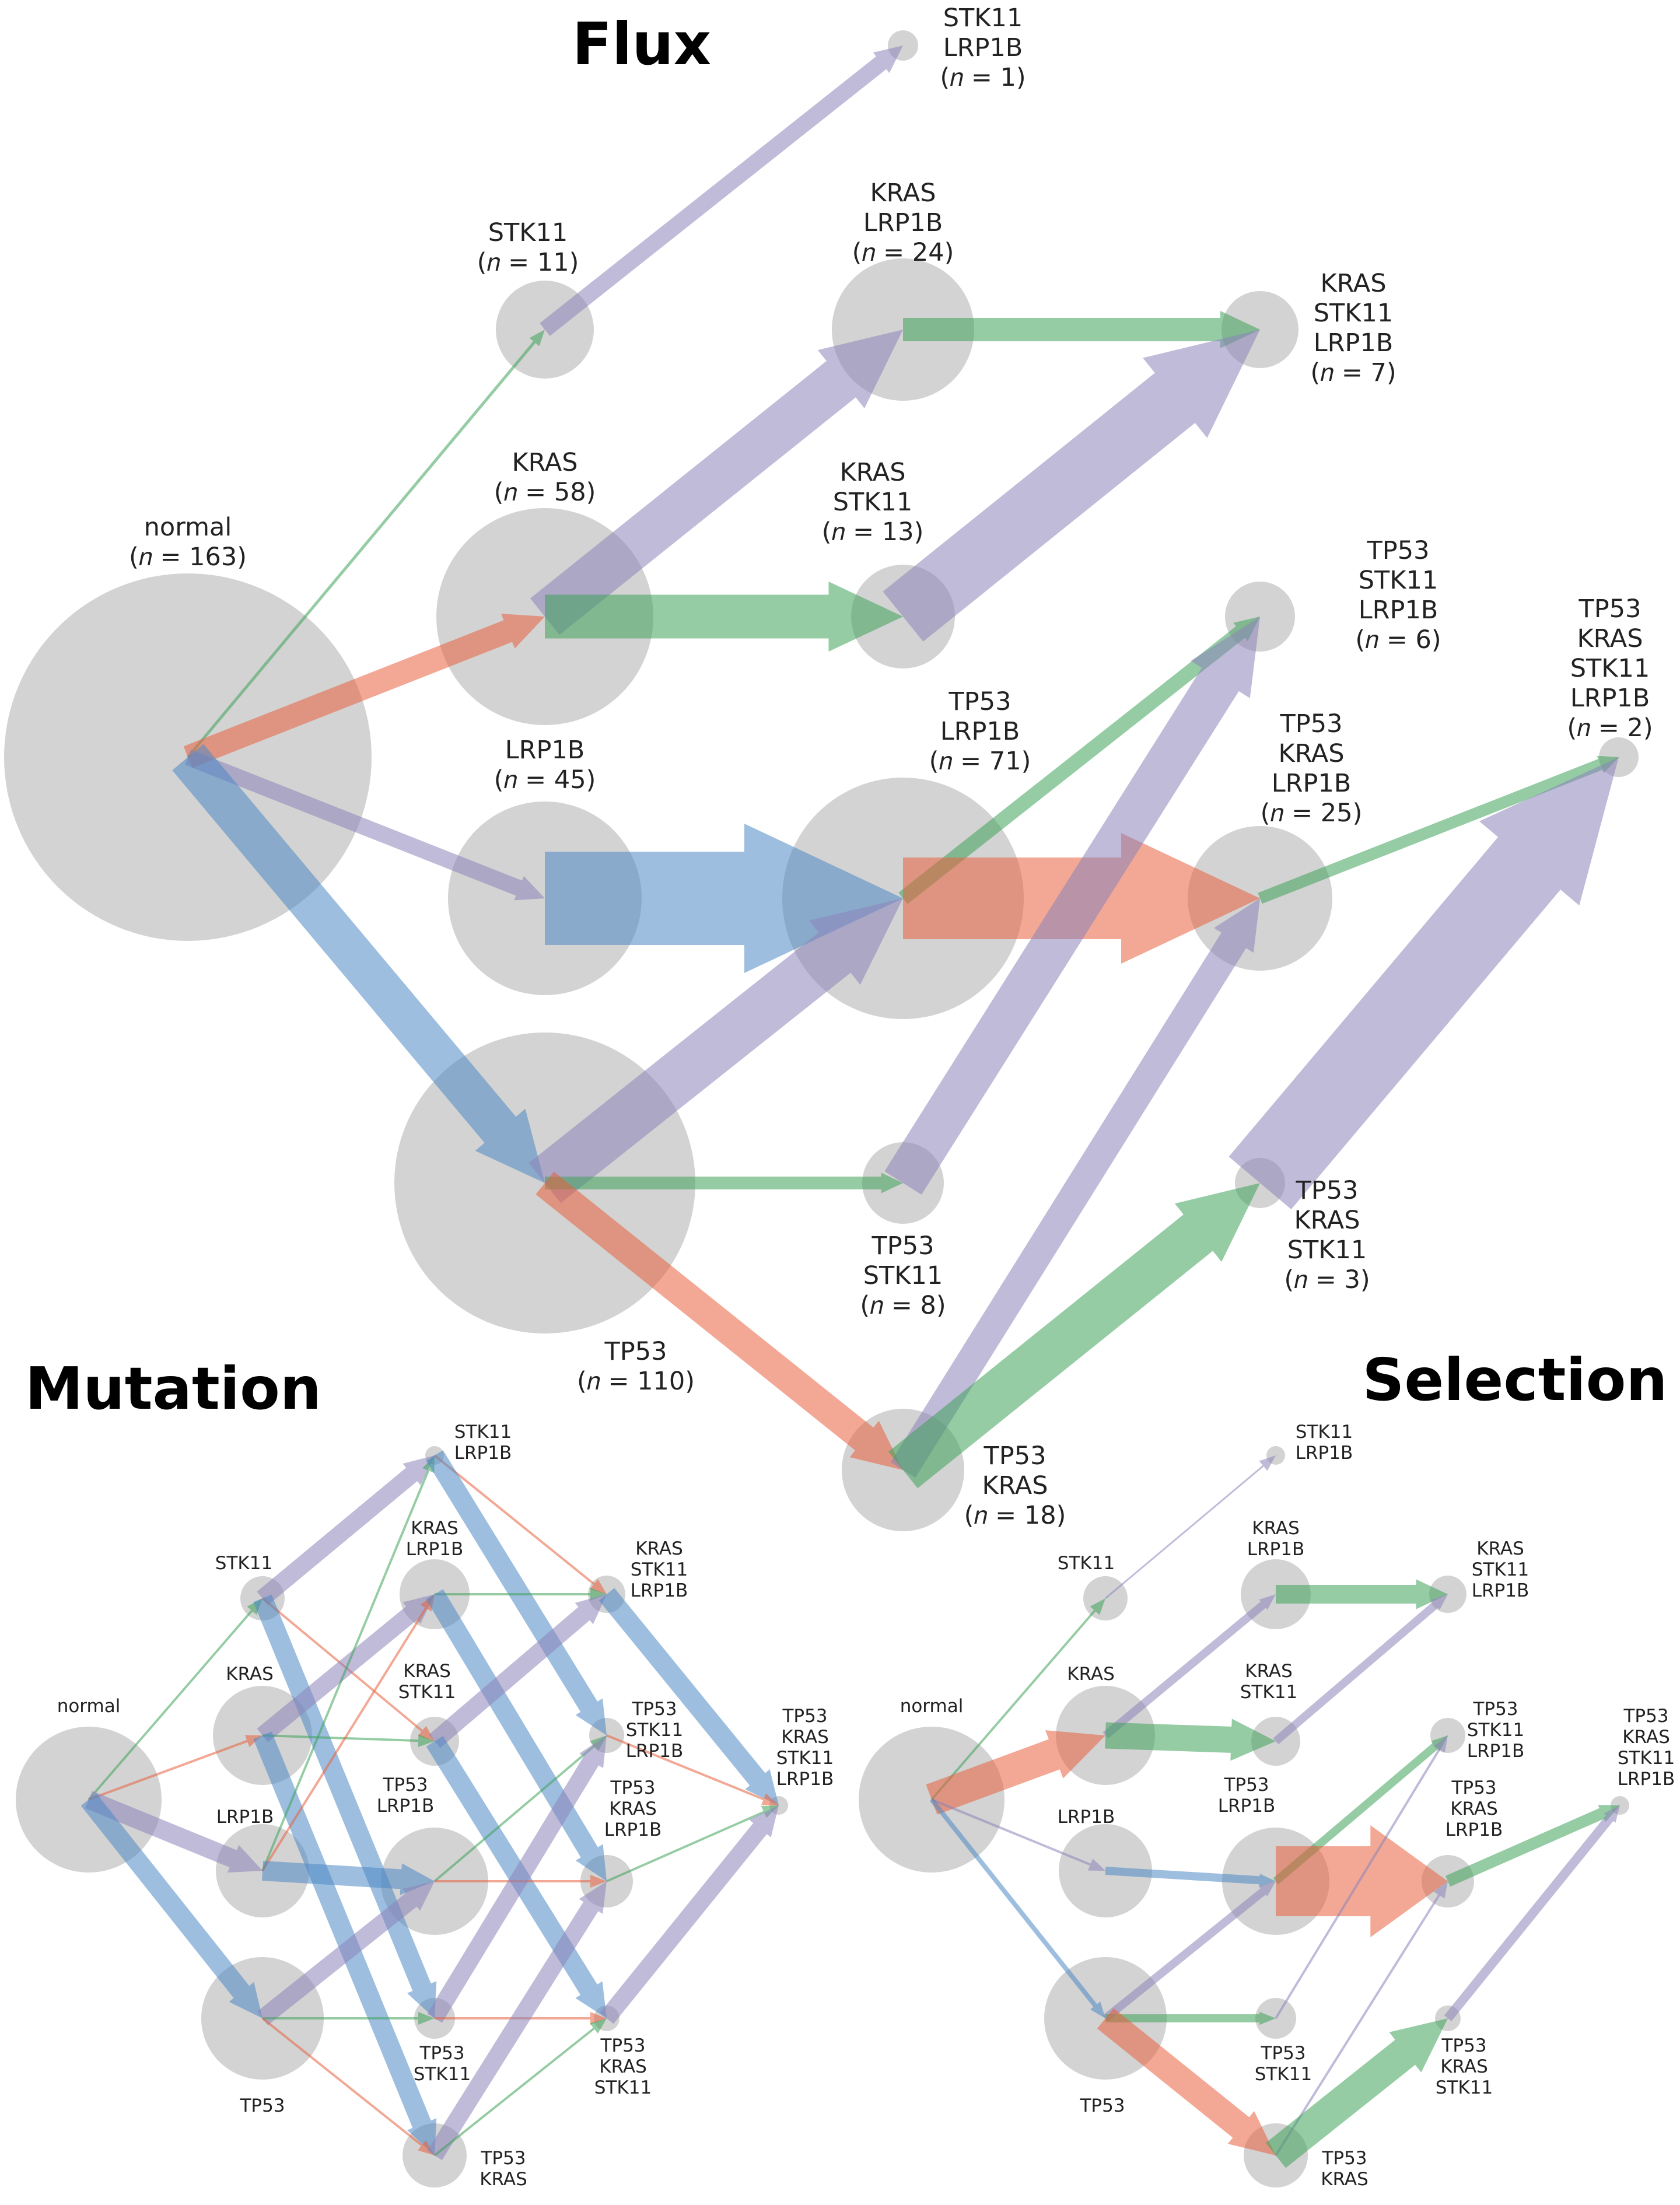  I want to click on arrow-lrp1b-to-stk11-lrp1b, so click(348, 1663).